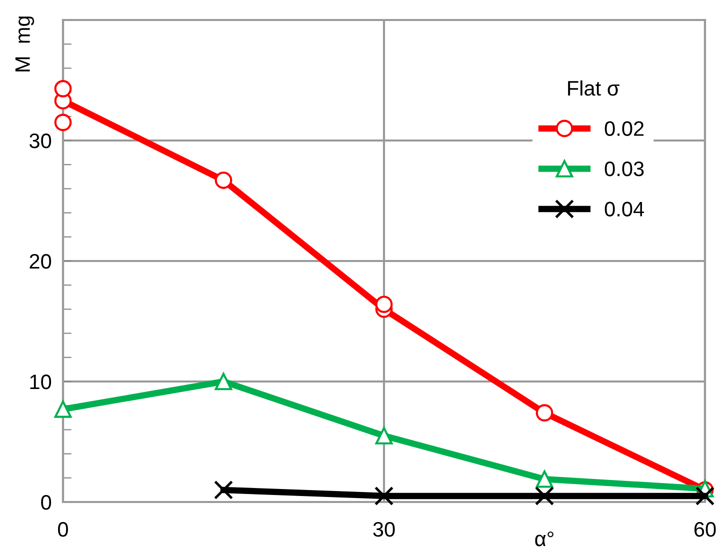 This screenshot has height=560, width=719. Describe the element at coordinates (41, 382) in the screenshot. I see `y-tick-label: 10` at that location.